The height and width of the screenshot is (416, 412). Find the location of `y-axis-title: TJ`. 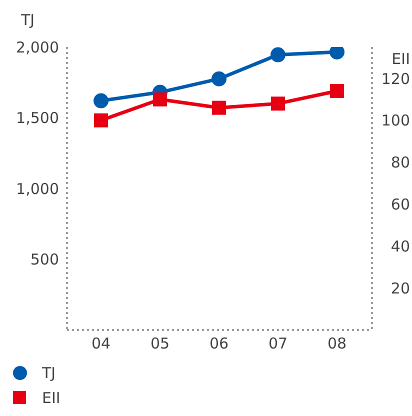

y-axis-title: TJ is located at coordinates (27, 20).